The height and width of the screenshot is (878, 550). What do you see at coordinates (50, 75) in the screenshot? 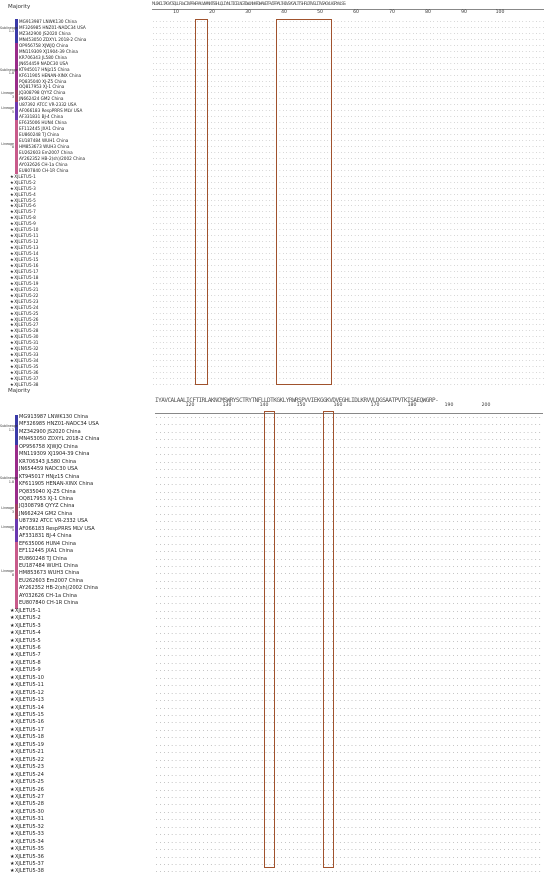
I see `sequence-name: KF611905 HENAN-XINX China` at bounding box center [50, 75].